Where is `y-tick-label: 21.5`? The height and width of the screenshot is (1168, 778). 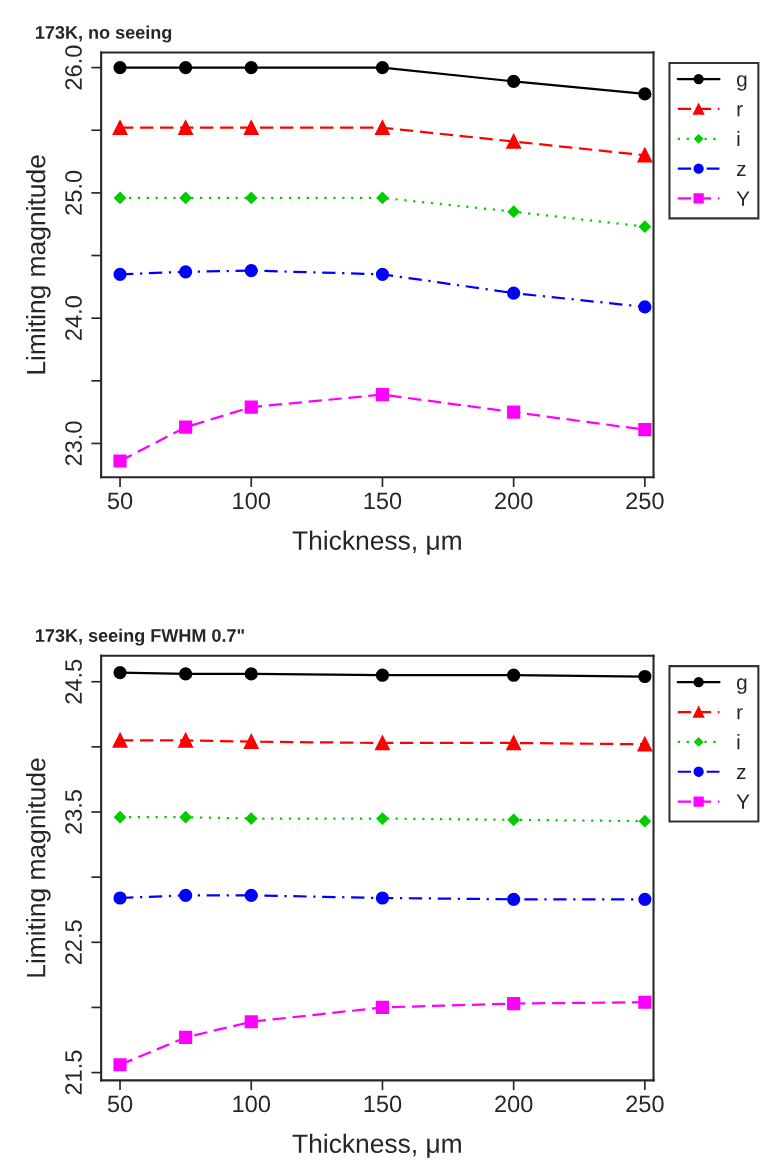
y-tick-label: 21.5 is located at coordinates (73, 1072).